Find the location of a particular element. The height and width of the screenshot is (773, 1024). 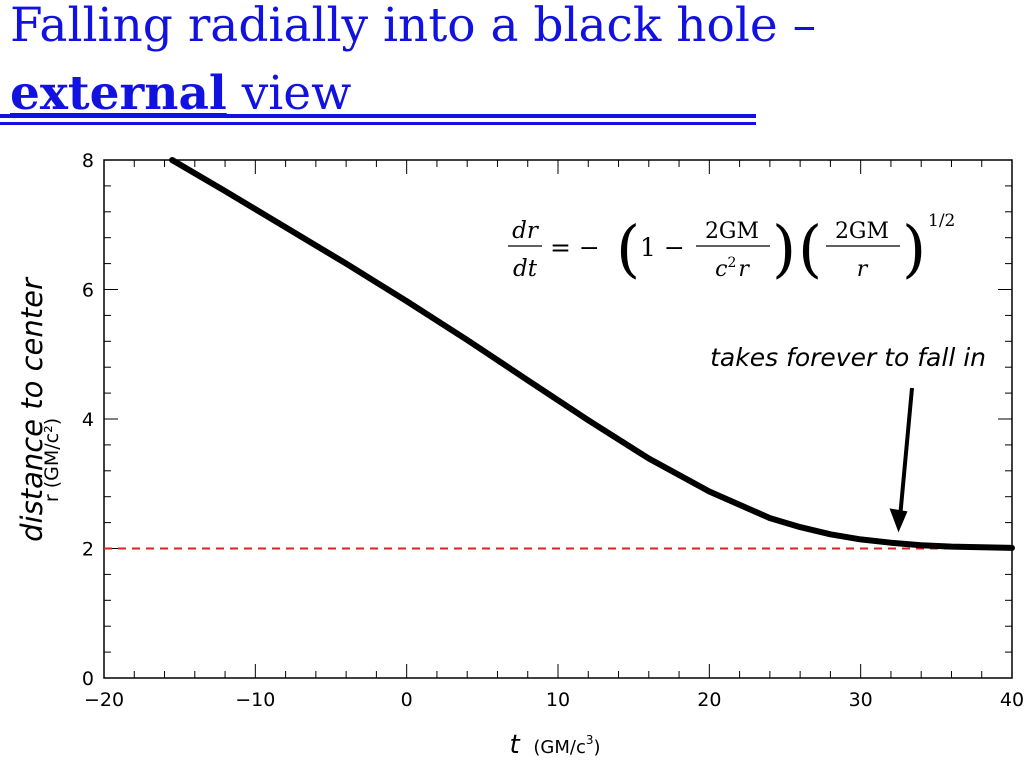

eq-lhs-num: dr is located at coordinates (526, 231).